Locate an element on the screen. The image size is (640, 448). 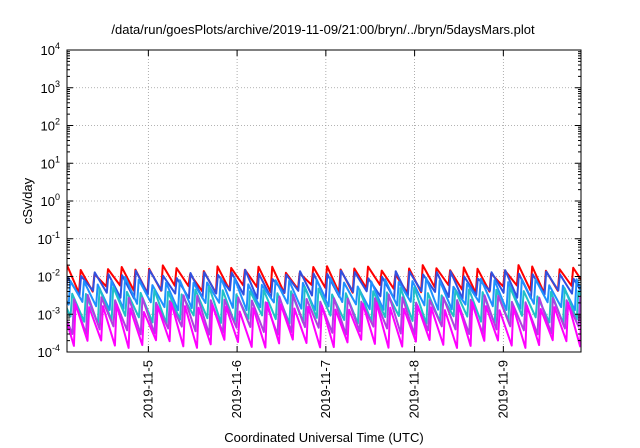
x-tick-label: 2019-11-6 is located at coordinates (236, 389).